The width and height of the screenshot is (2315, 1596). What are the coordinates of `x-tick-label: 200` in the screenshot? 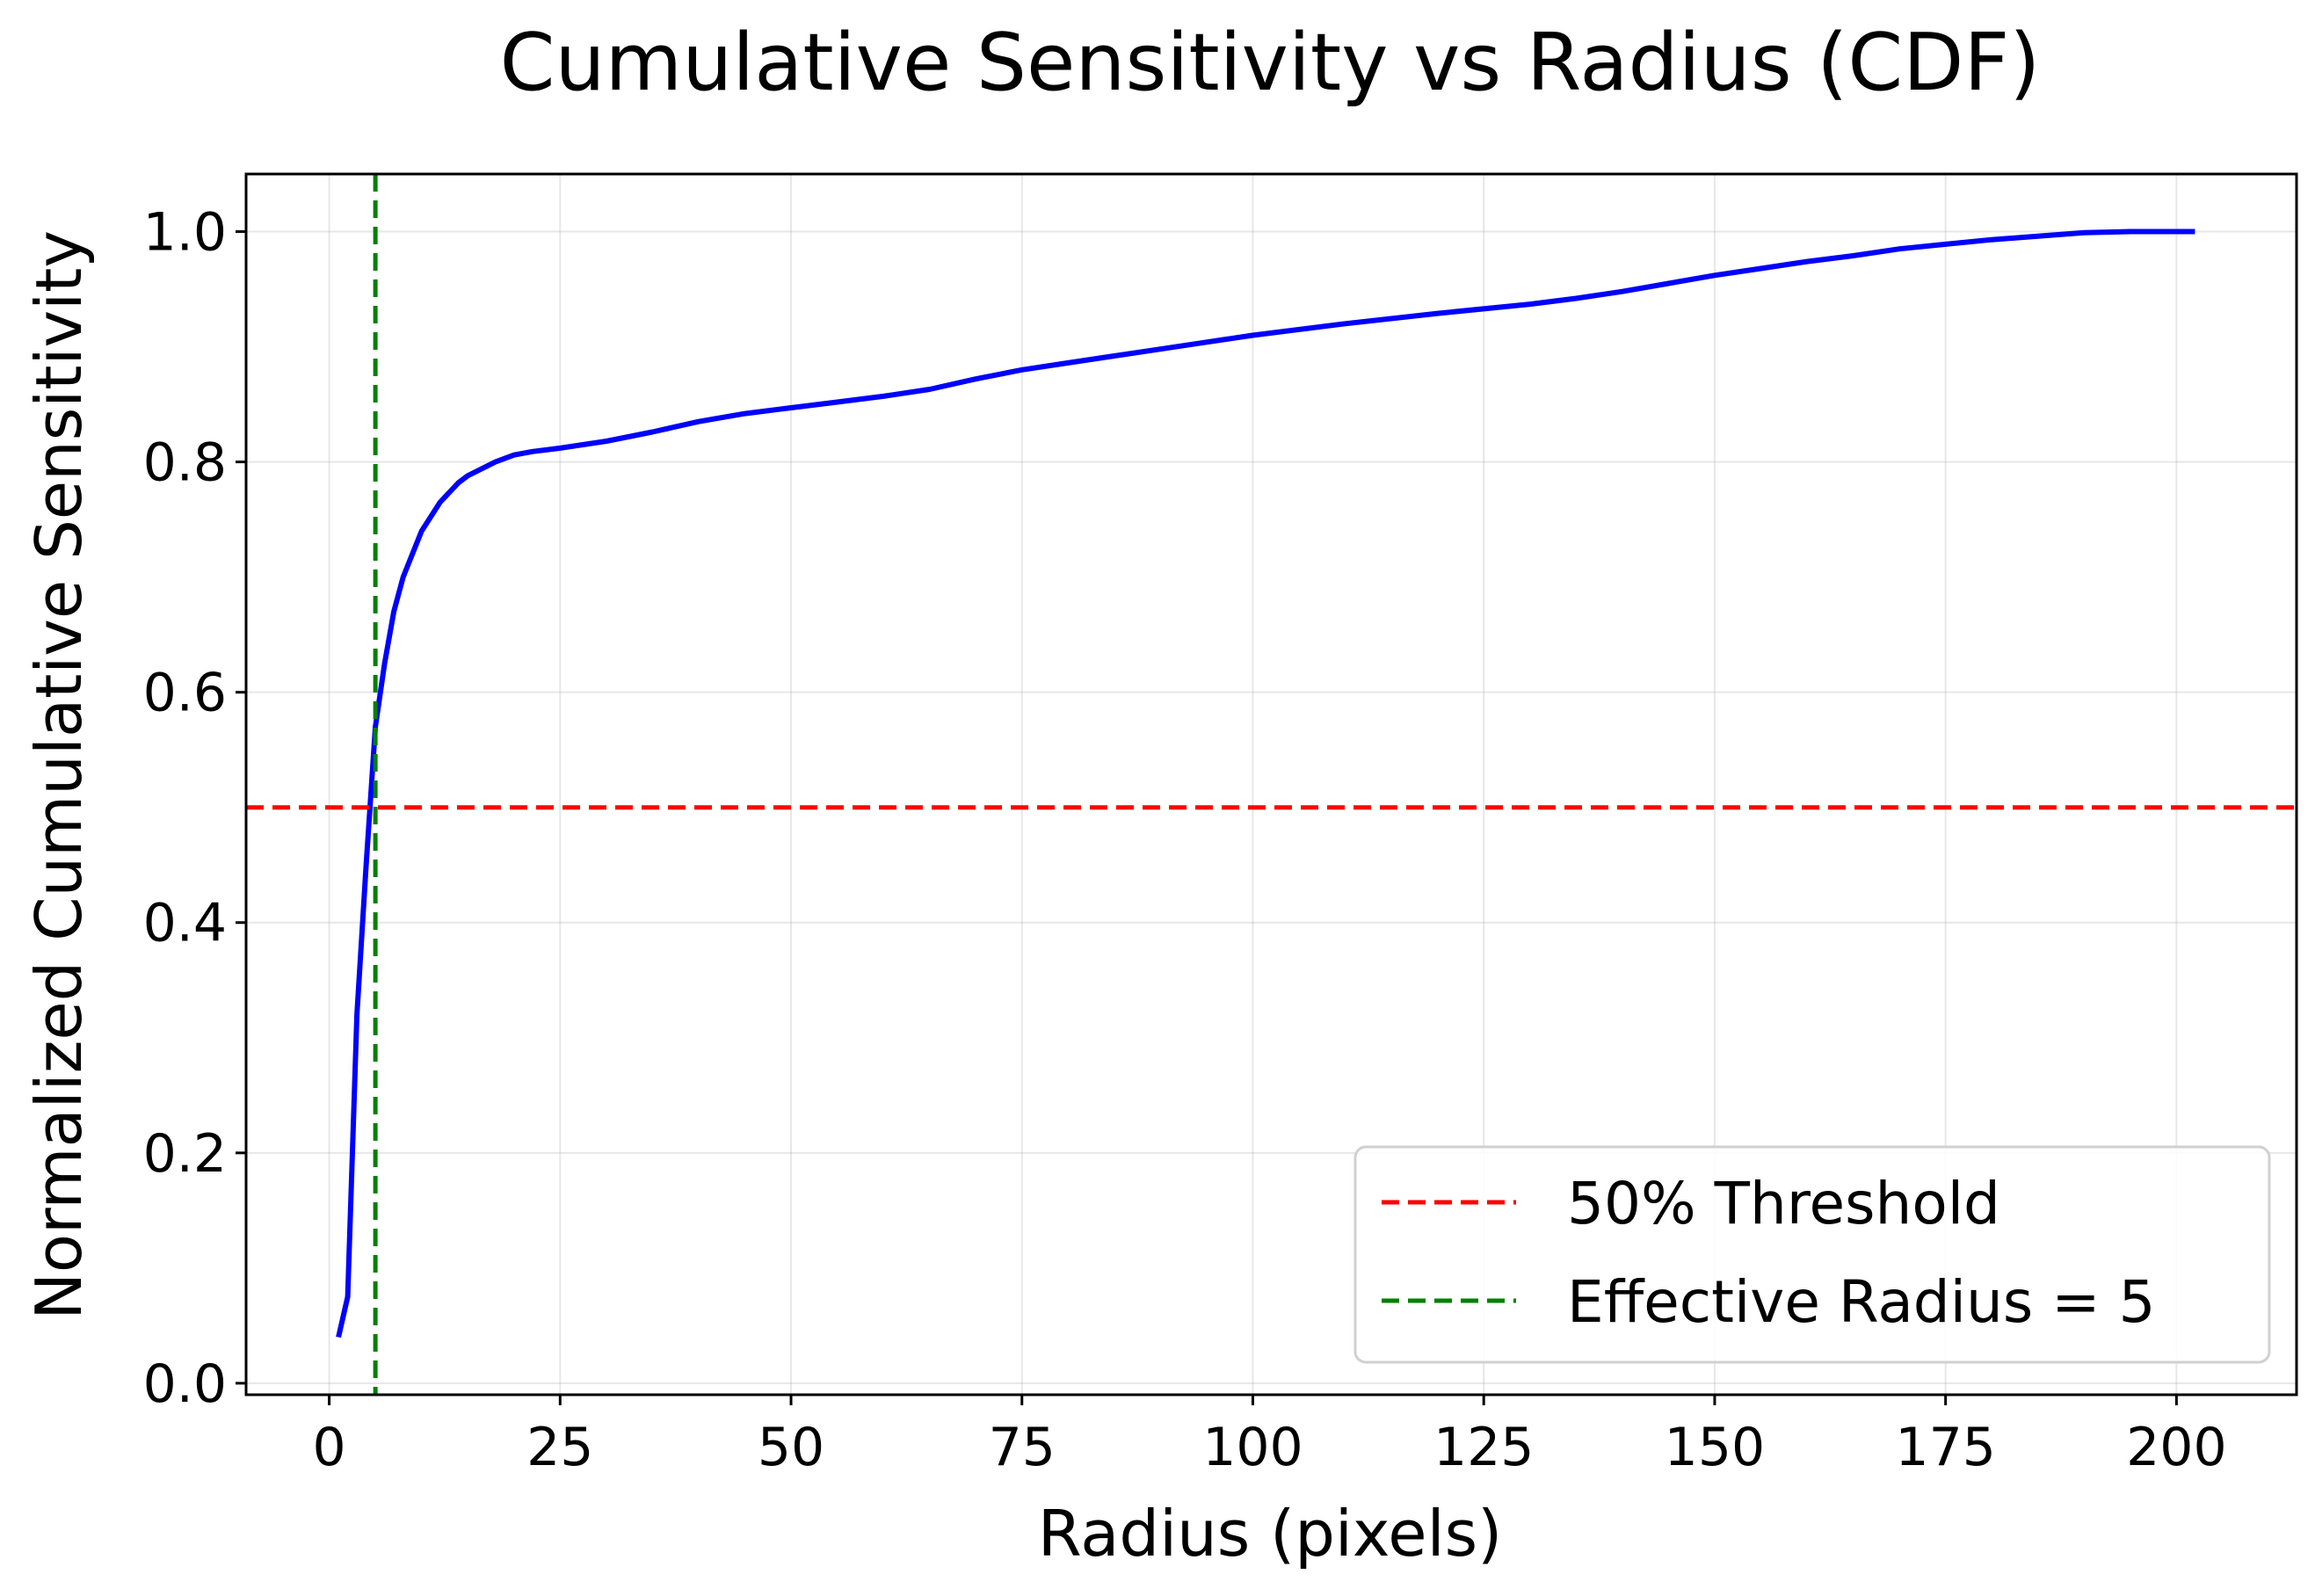 It's located at (2176, 1447).